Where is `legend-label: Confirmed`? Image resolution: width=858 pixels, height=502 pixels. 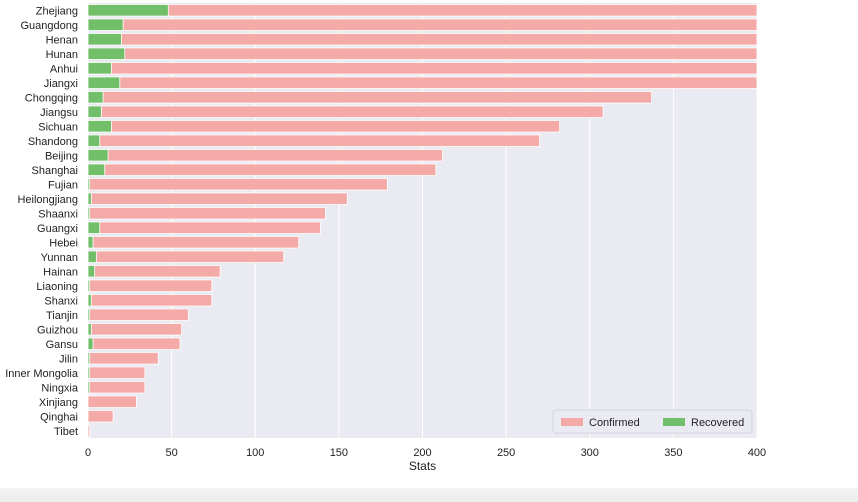
legend-label: Confirmed is located at coordinates (614, 423).